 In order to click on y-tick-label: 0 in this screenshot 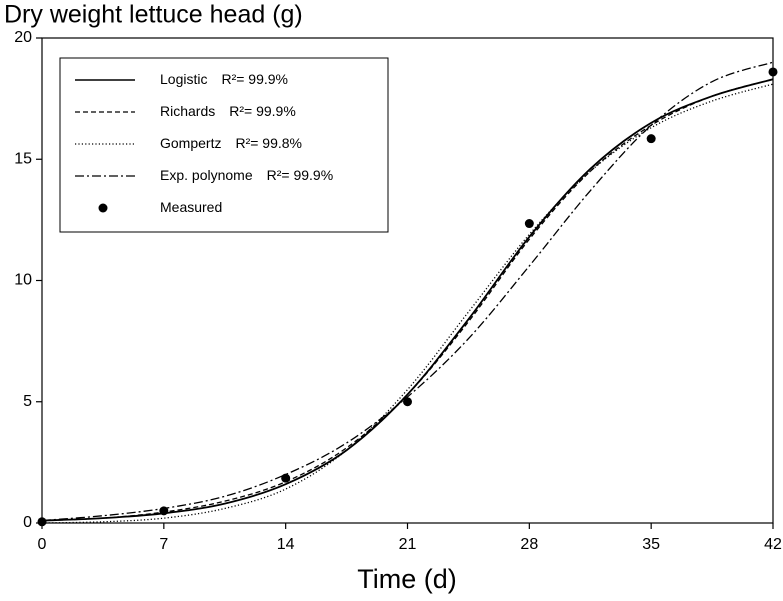, I will do `click(27, 522)`.